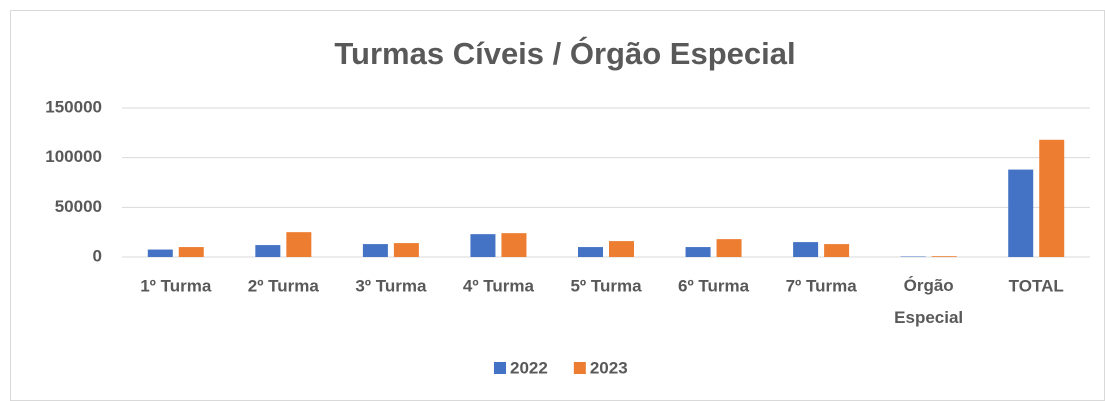 Image resolution: width=1105 pixels, height=401 pixels. Describe the element at coordinates (1036, 285) in the screenshot. I see `x-tick-label: TOTAL` at that location.